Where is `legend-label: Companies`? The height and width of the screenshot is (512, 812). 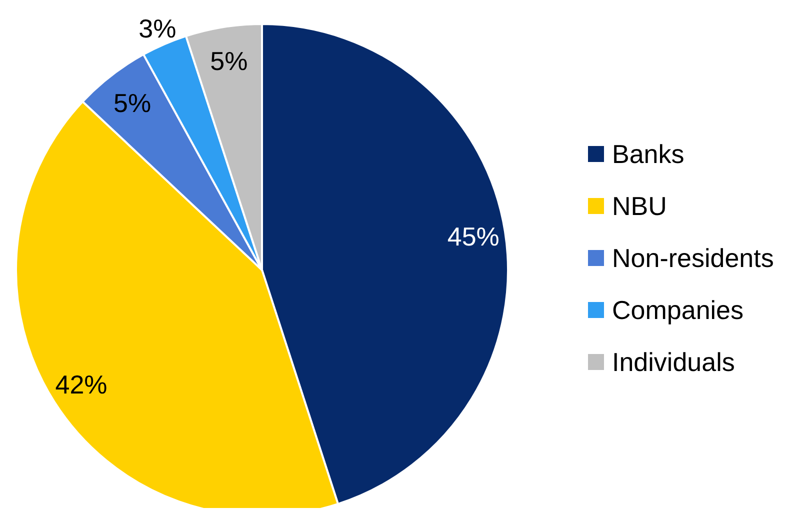
legend-label: Companies is located at coordinates (678, 310).